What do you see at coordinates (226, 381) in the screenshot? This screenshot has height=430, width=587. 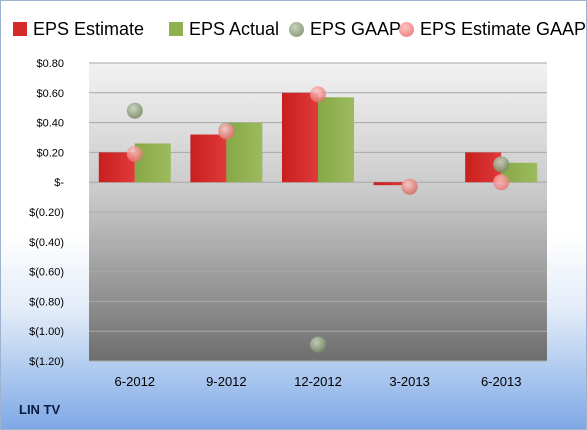 I see `x-tick-label: 9-2012` at bounding box center [226, 381].